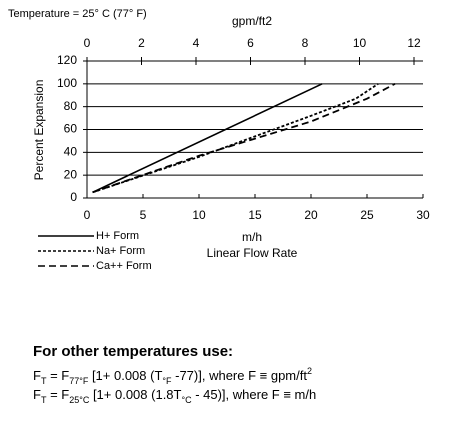 This screenshot has height=425, width=456. Describe the element at coordinates (199, 215) in the screenshot. I see `x-tick-label: 10` at that location.